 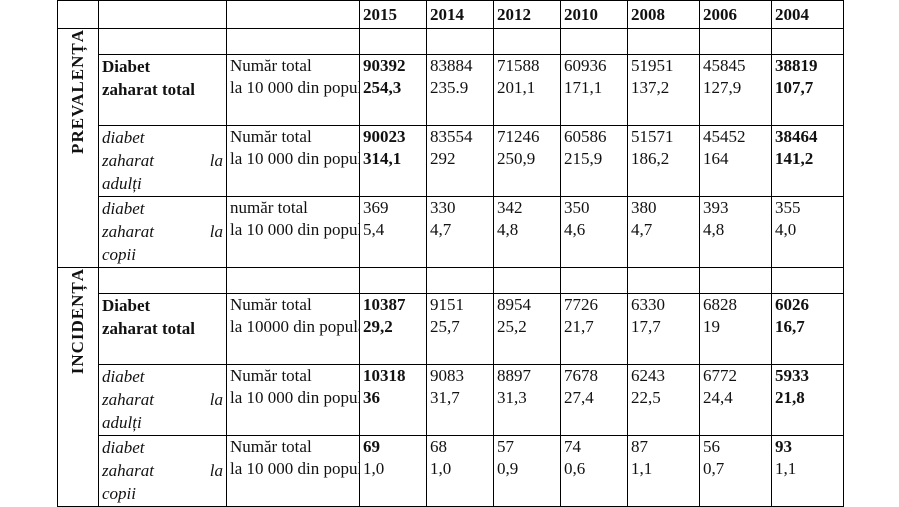 What do you see at coordinates (514, 304) in the screenshot?
I see `data-value: 8954` at bounding box center [514, 304].